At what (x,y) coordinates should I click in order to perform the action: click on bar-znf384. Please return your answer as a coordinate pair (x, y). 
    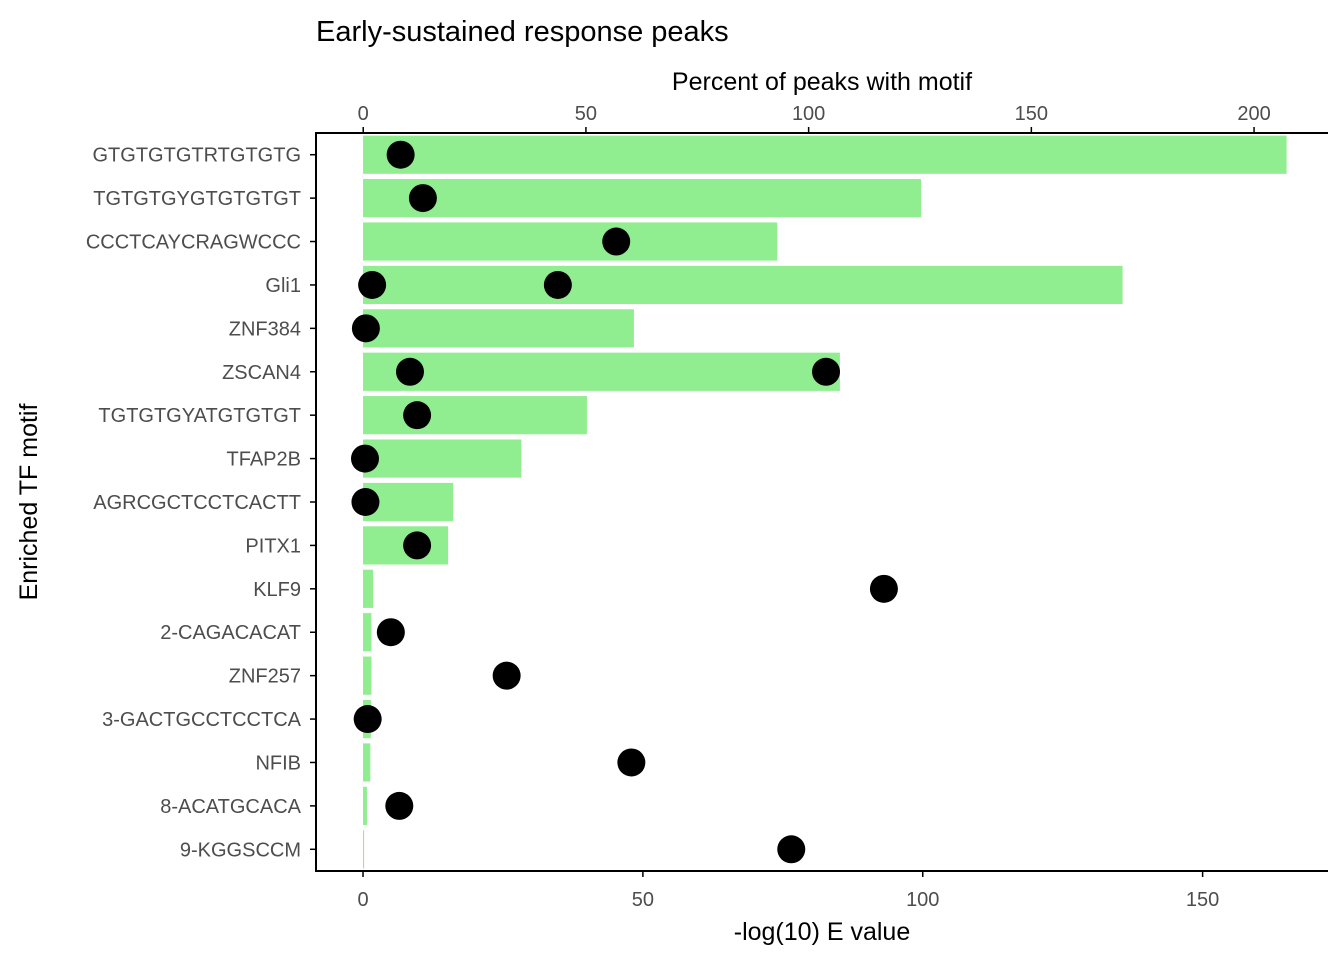
    Looking at the image, I should click on (498, 328).